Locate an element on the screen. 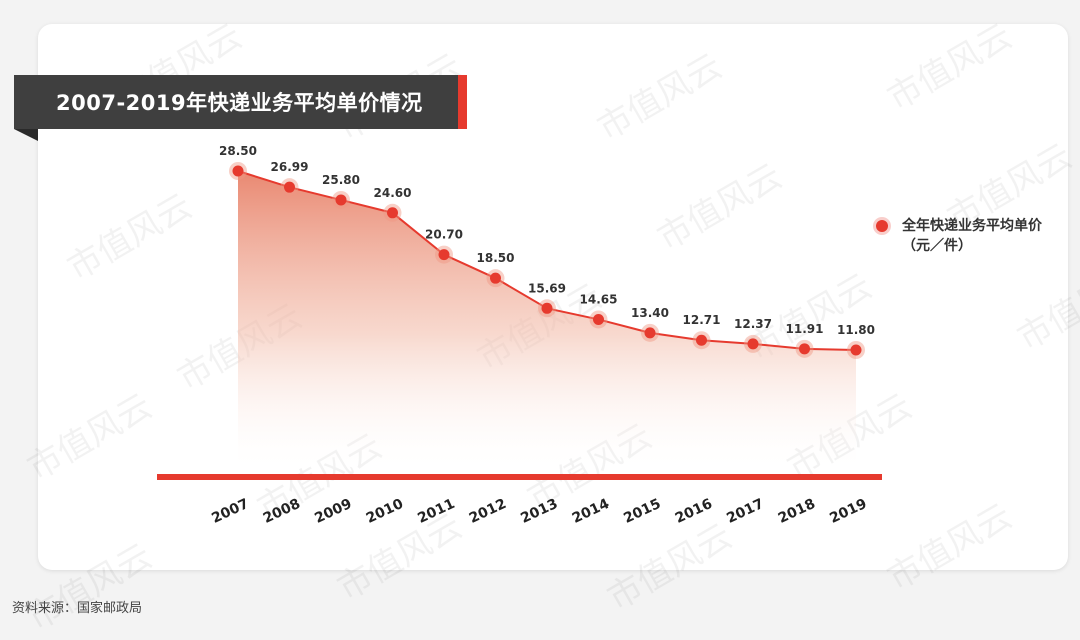  data-label-2011: 20.70 is located at coordinates (444, 235).